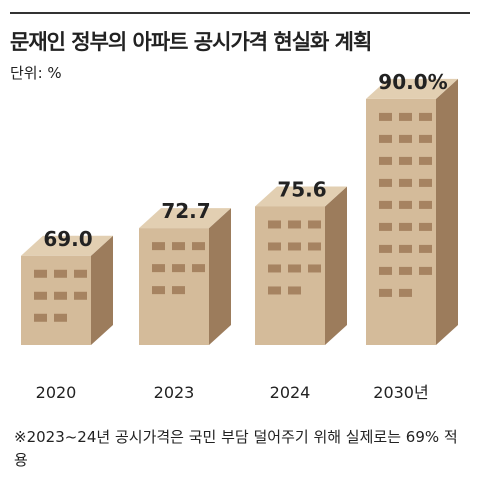 The width and height of the screenshot is (480, 490). I want to click on value-label-0: 69.0, so click(67, 239).